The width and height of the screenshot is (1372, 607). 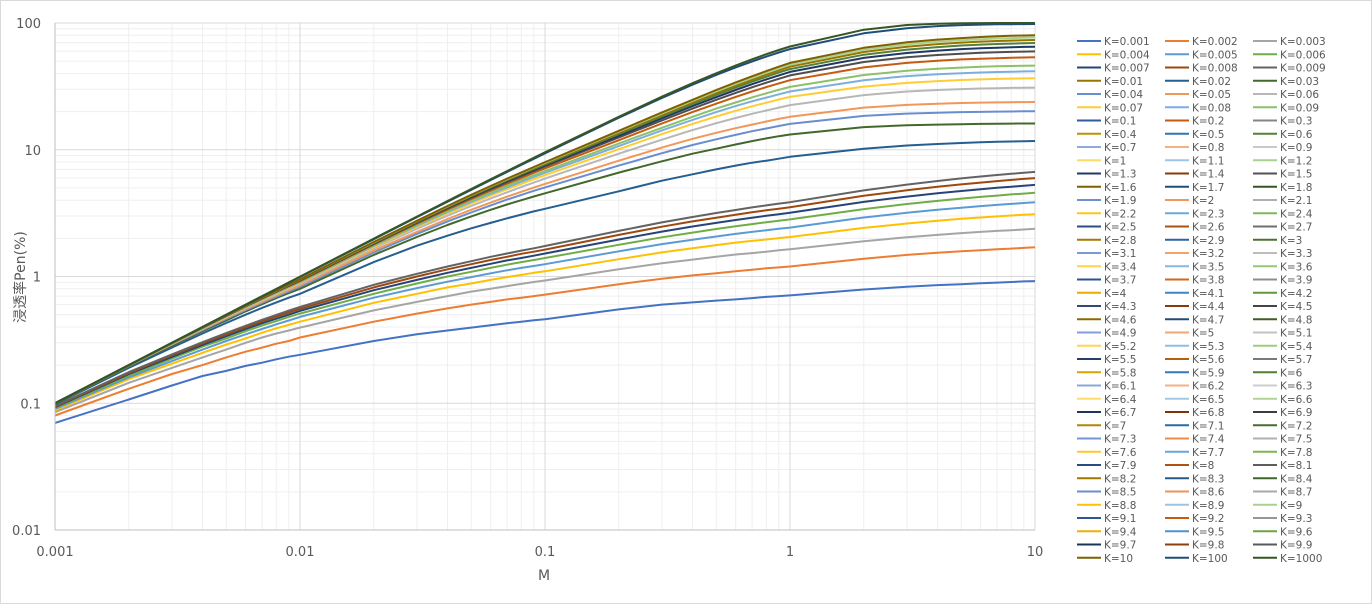 What do you see at coordinates (1106, 334) in the screenshot?
I see `legend-item: K=4.9` at bounding box center [1106, 334].